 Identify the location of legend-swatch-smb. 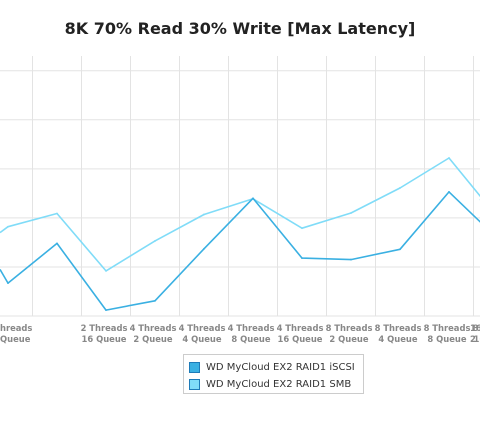
(194, 384).